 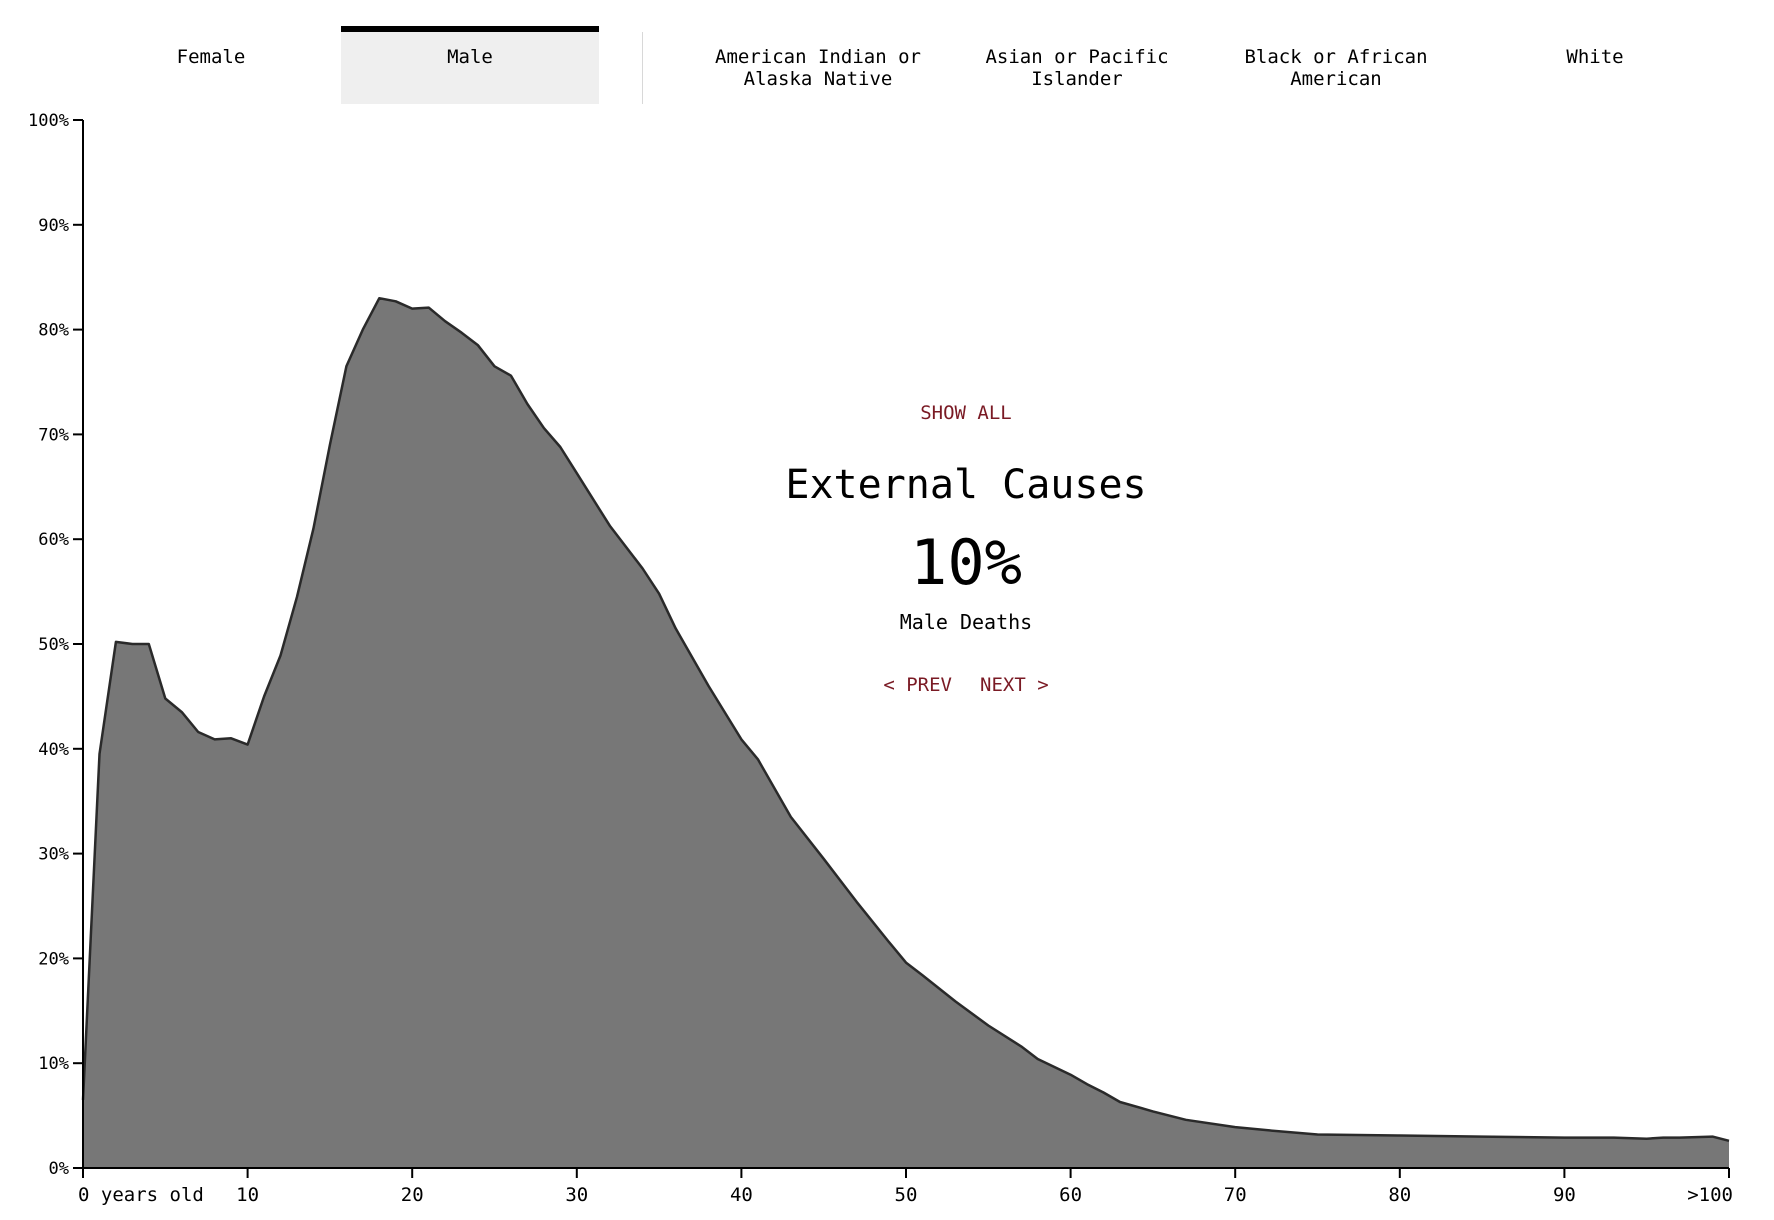 I want to click on next-button: NEXT >, so click(x=1014, y=685).